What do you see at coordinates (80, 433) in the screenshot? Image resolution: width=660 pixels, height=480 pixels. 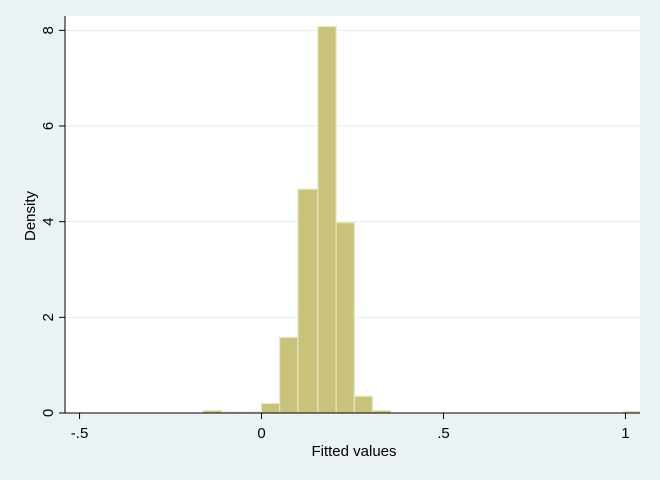 I see `x-tick-label: -.5` at bounding box center [80, 433].